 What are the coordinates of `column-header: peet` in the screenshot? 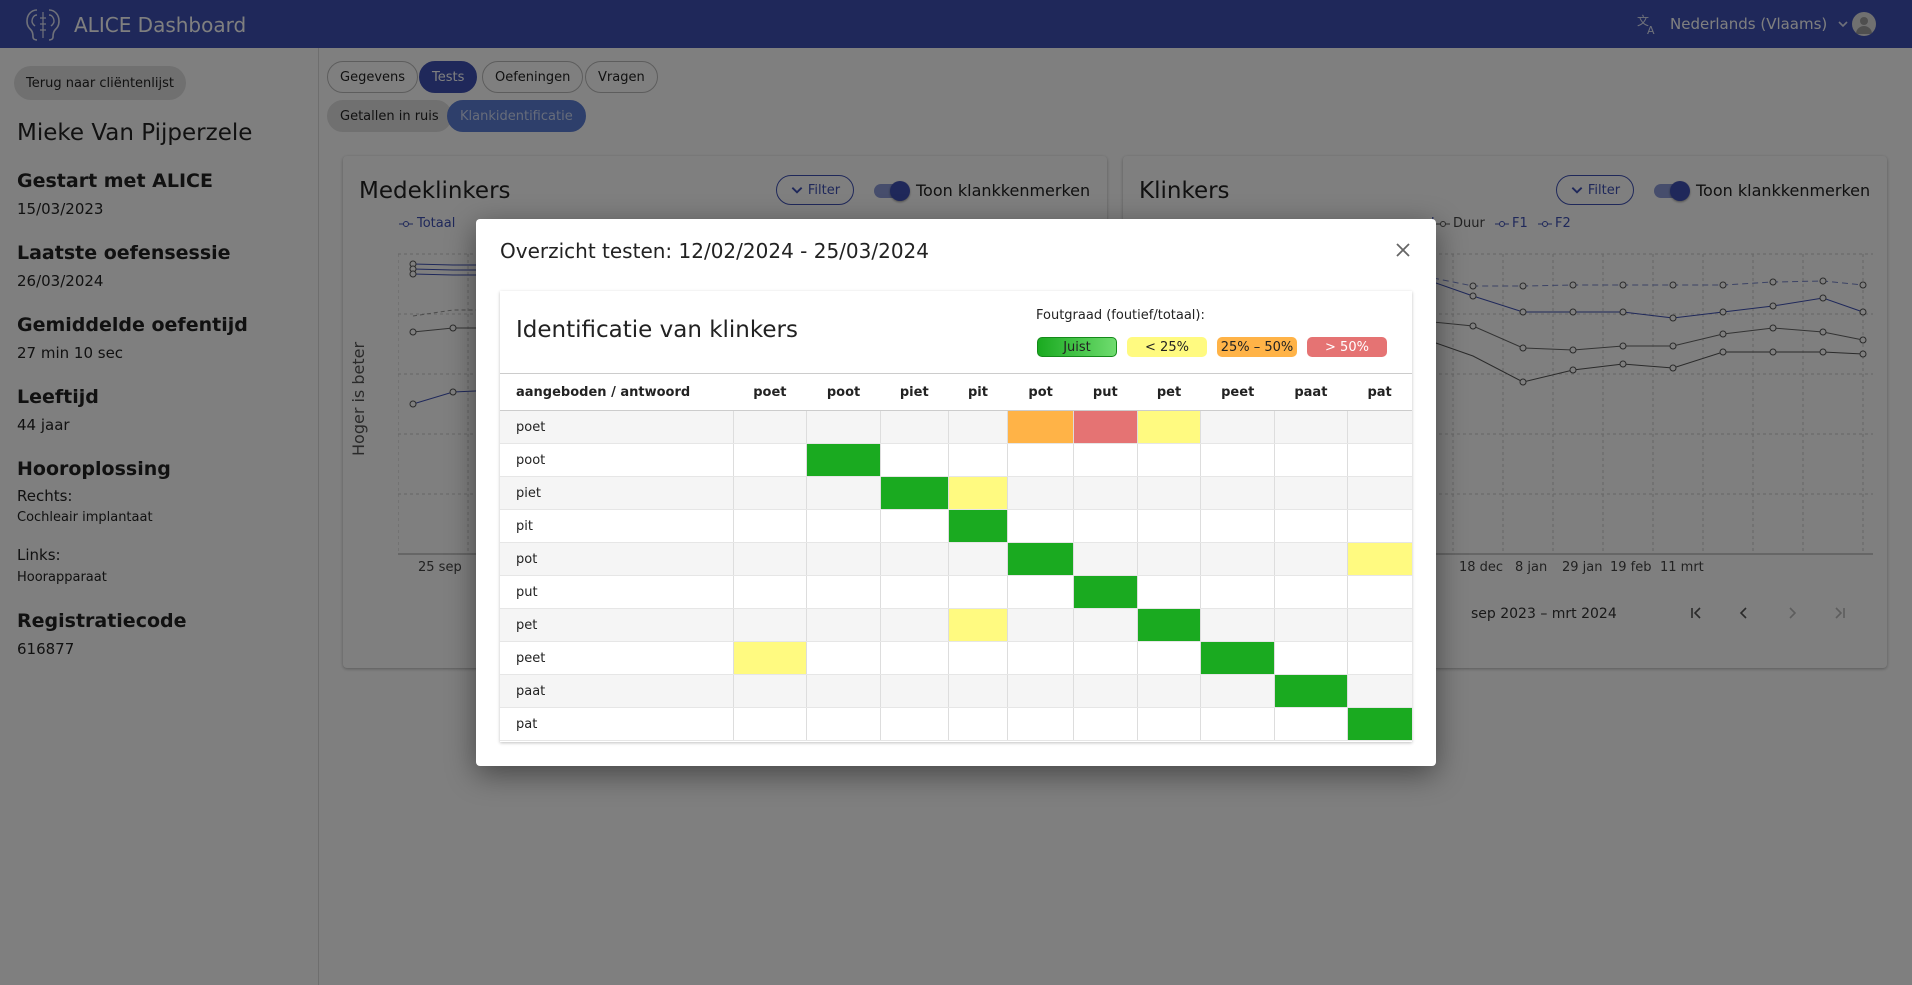 It's located at (1237, 392).